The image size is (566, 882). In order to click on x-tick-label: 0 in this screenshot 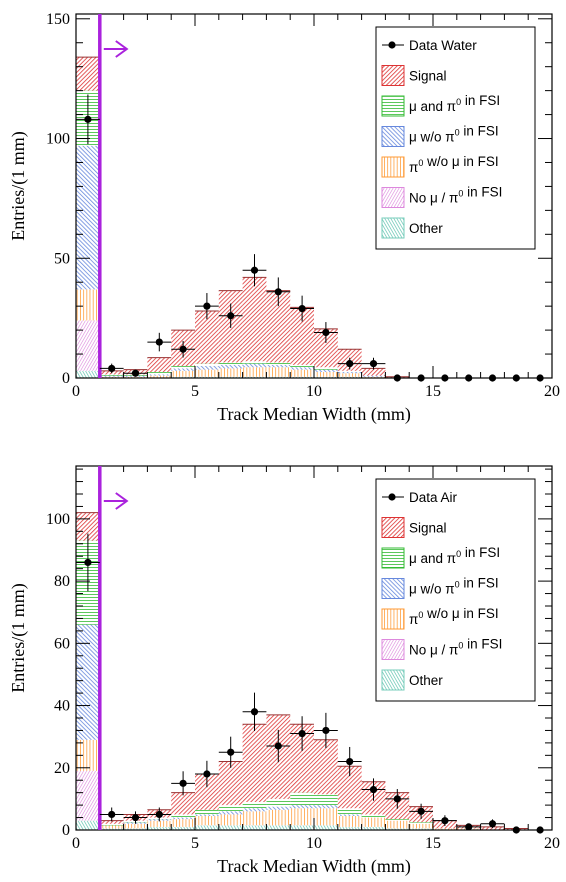, I will do `click(76, 391)`.